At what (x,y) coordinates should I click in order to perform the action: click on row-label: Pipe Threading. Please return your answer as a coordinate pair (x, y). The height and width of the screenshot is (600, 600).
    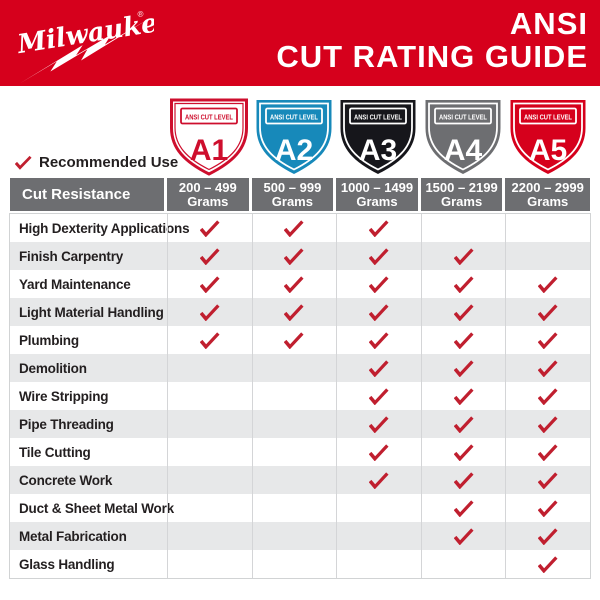
    Looking at the image, I should click on (66, 424).